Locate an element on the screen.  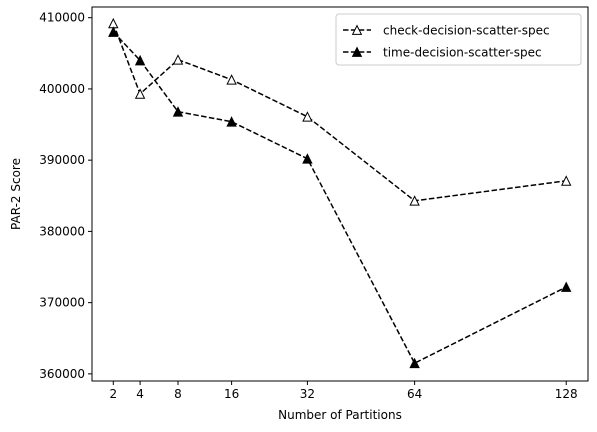
y-axis-label: PAR-2 Score is located at coordinates (16, 194).